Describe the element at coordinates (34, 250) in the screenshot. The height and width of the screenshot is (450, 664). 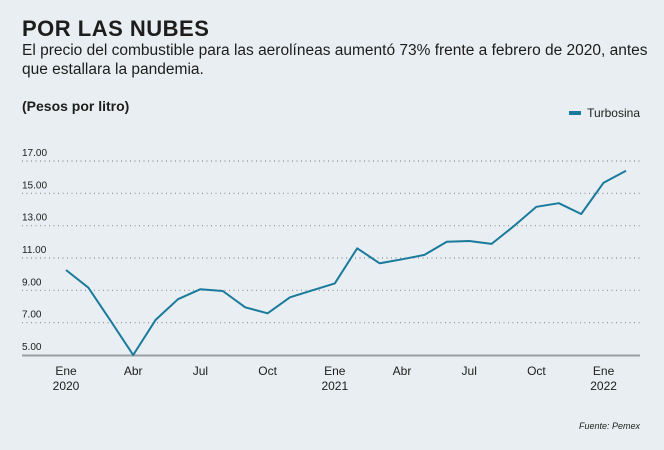
I see `y-tick-label: 11.00` at that location.